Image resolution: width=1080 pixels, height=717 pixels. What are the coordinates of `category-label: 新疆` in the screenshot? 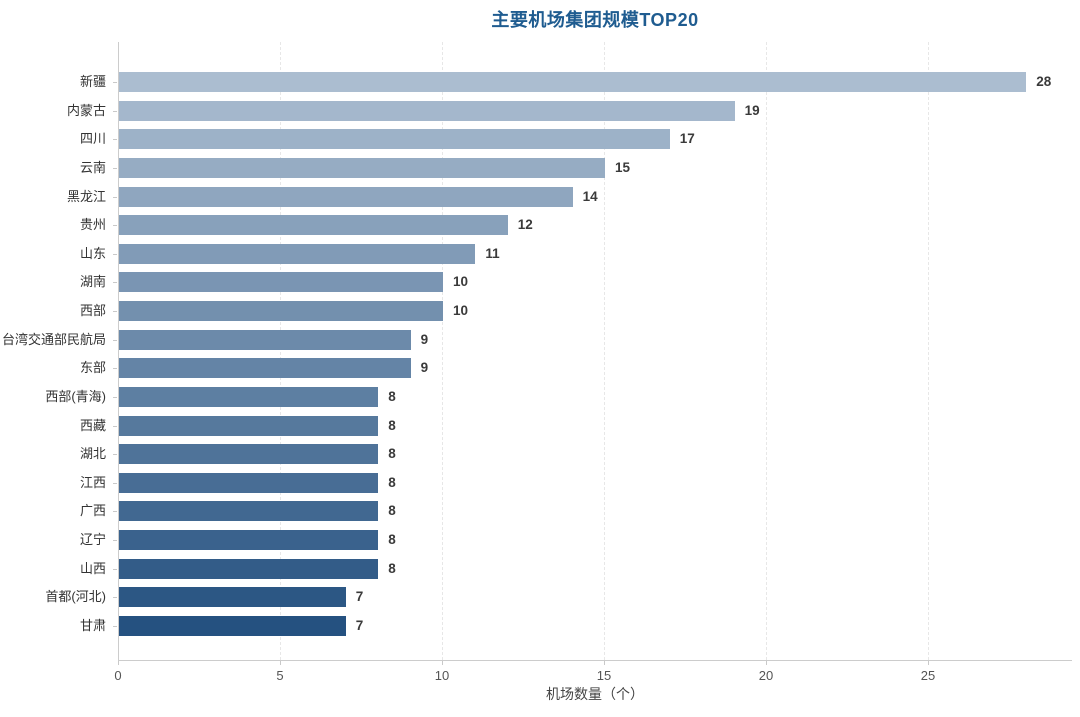 It's located at (92, 81).